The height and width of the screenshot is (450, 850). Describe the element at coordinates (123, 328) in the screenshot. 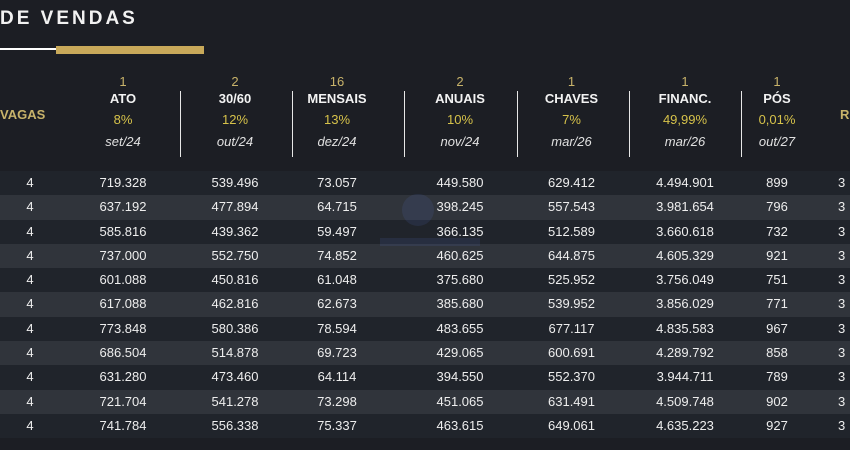

I see `cell-ato: 773.848` at that location.